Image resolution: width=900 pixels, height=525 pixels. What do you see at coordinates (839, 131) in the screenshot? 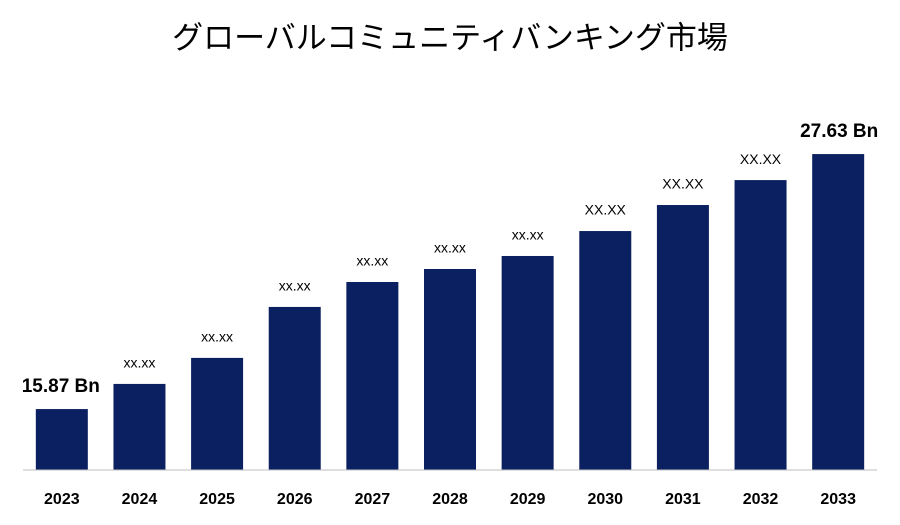
I see `value-label: 27.63 Bn` at bounding box center [839, 131].